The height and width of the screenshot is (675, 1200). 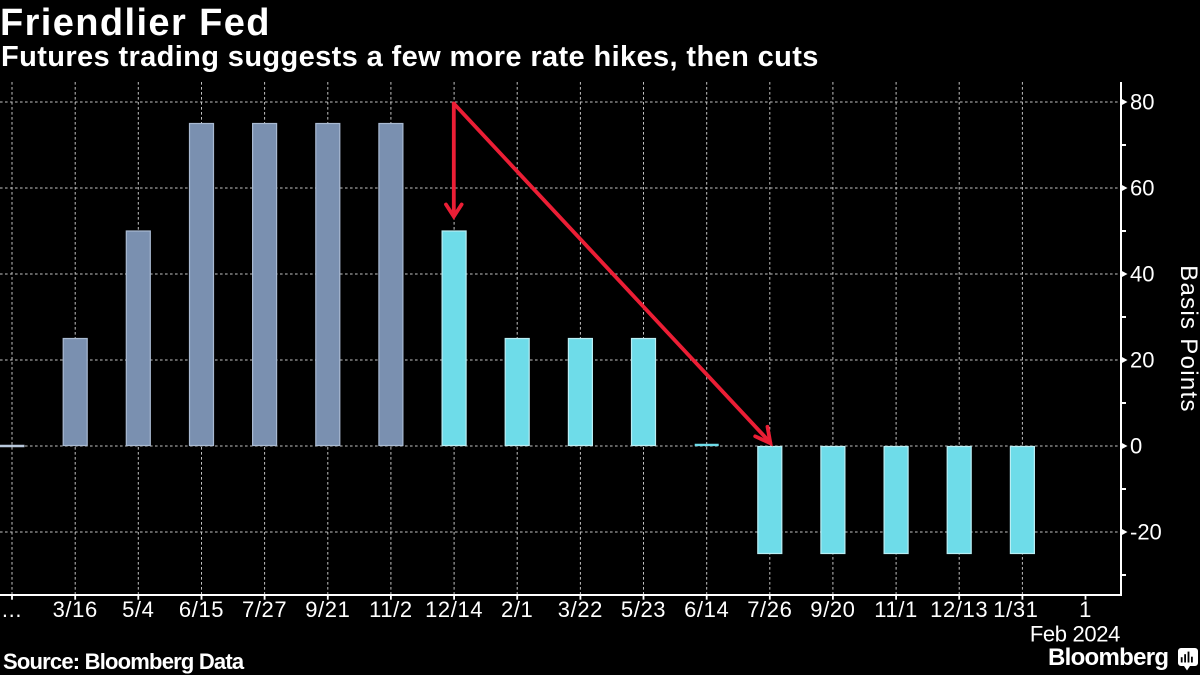 What do you see at coordinates (264, 609) in the screenshot?
I see `svg-text: 7/27` at bounding box center [264, 609].